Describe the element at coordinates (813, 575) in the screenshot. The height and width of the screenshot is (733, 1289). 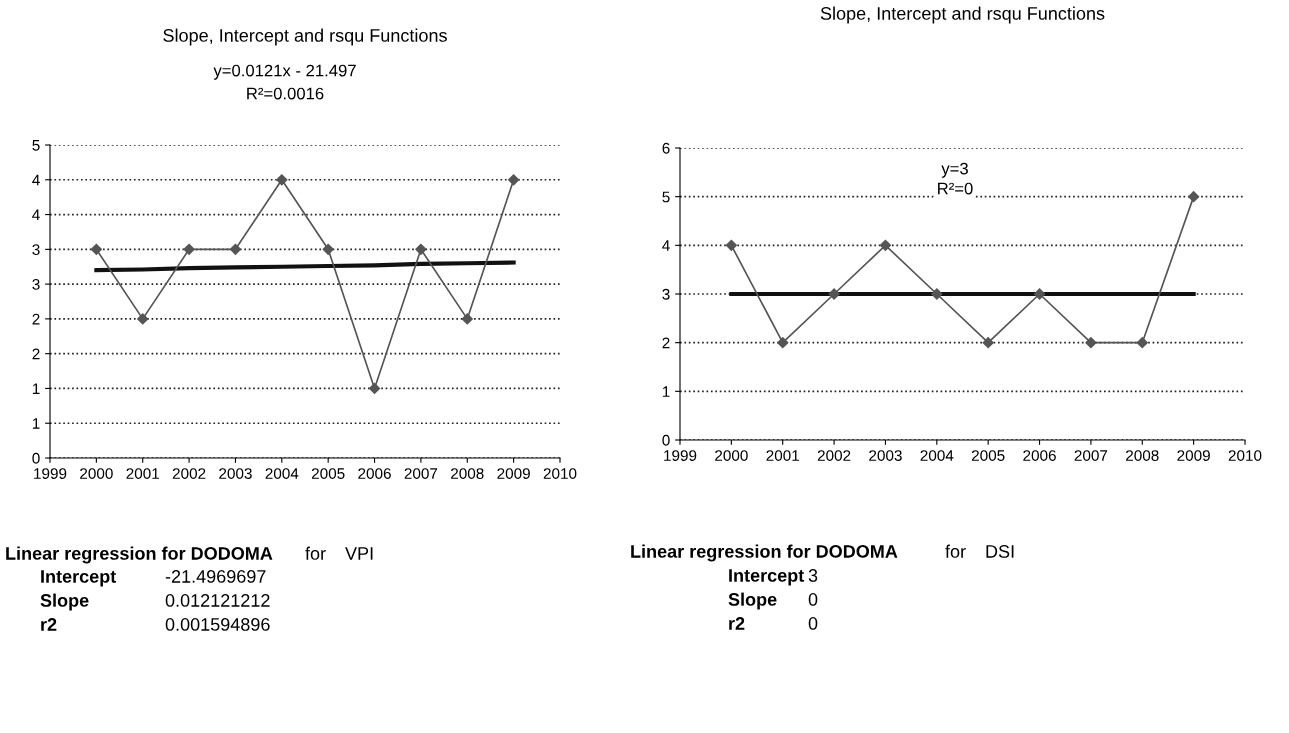
I see `text: 3` at that location.